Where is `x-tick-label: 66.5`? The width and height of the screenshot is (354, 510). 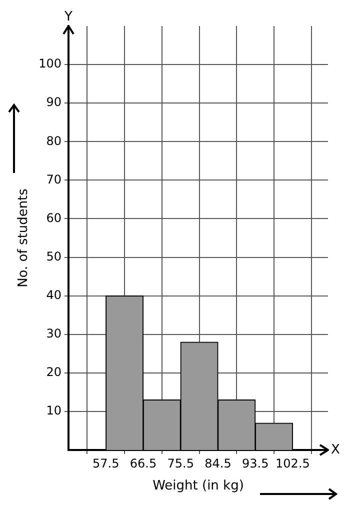
x-tick-label: 66.5 is located at coordinates (143, 463).